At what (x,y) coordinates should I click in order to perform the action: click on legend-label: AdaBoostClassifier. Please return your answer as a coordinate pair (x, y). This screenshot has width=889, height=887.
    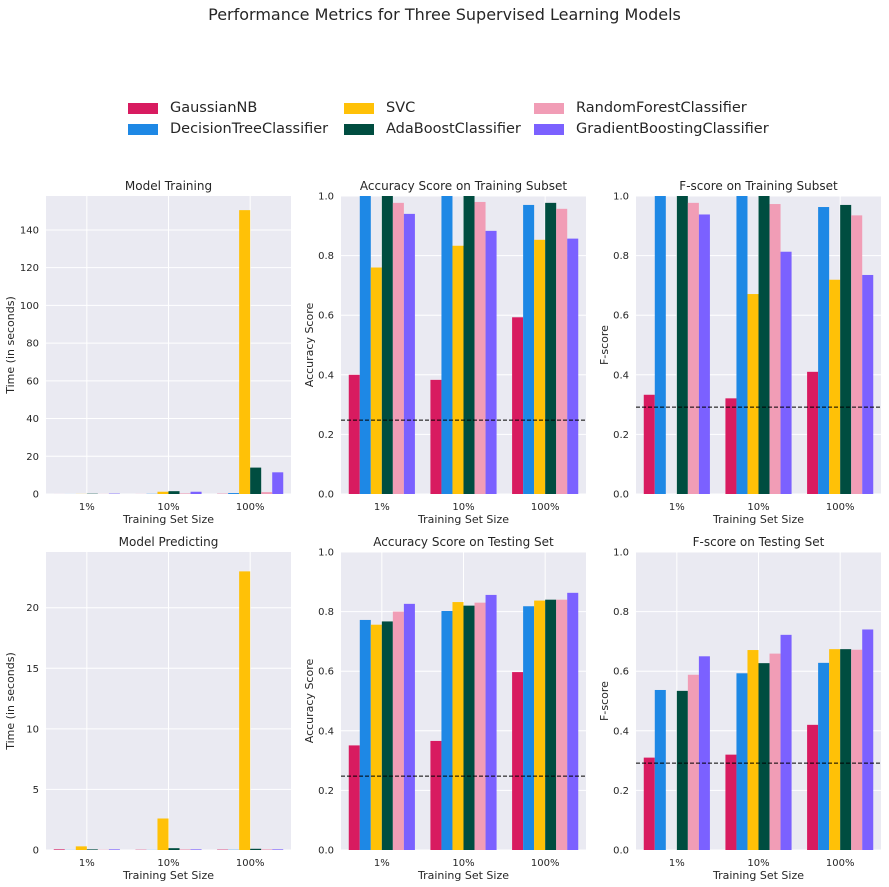
    Looking at the image, I should click on (453, 129).